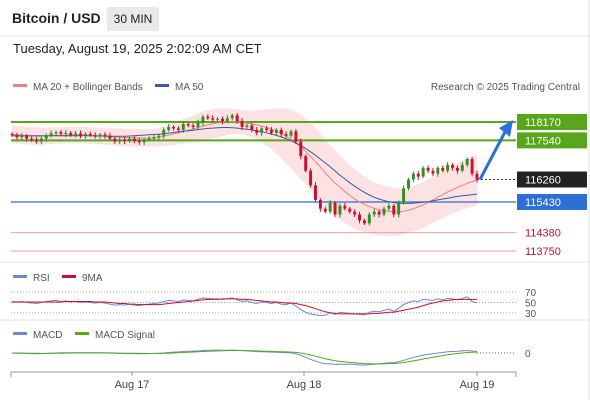 The width and height of the screenshot is (590, 400). I want to click on current-price-tag, so click(552, 179).